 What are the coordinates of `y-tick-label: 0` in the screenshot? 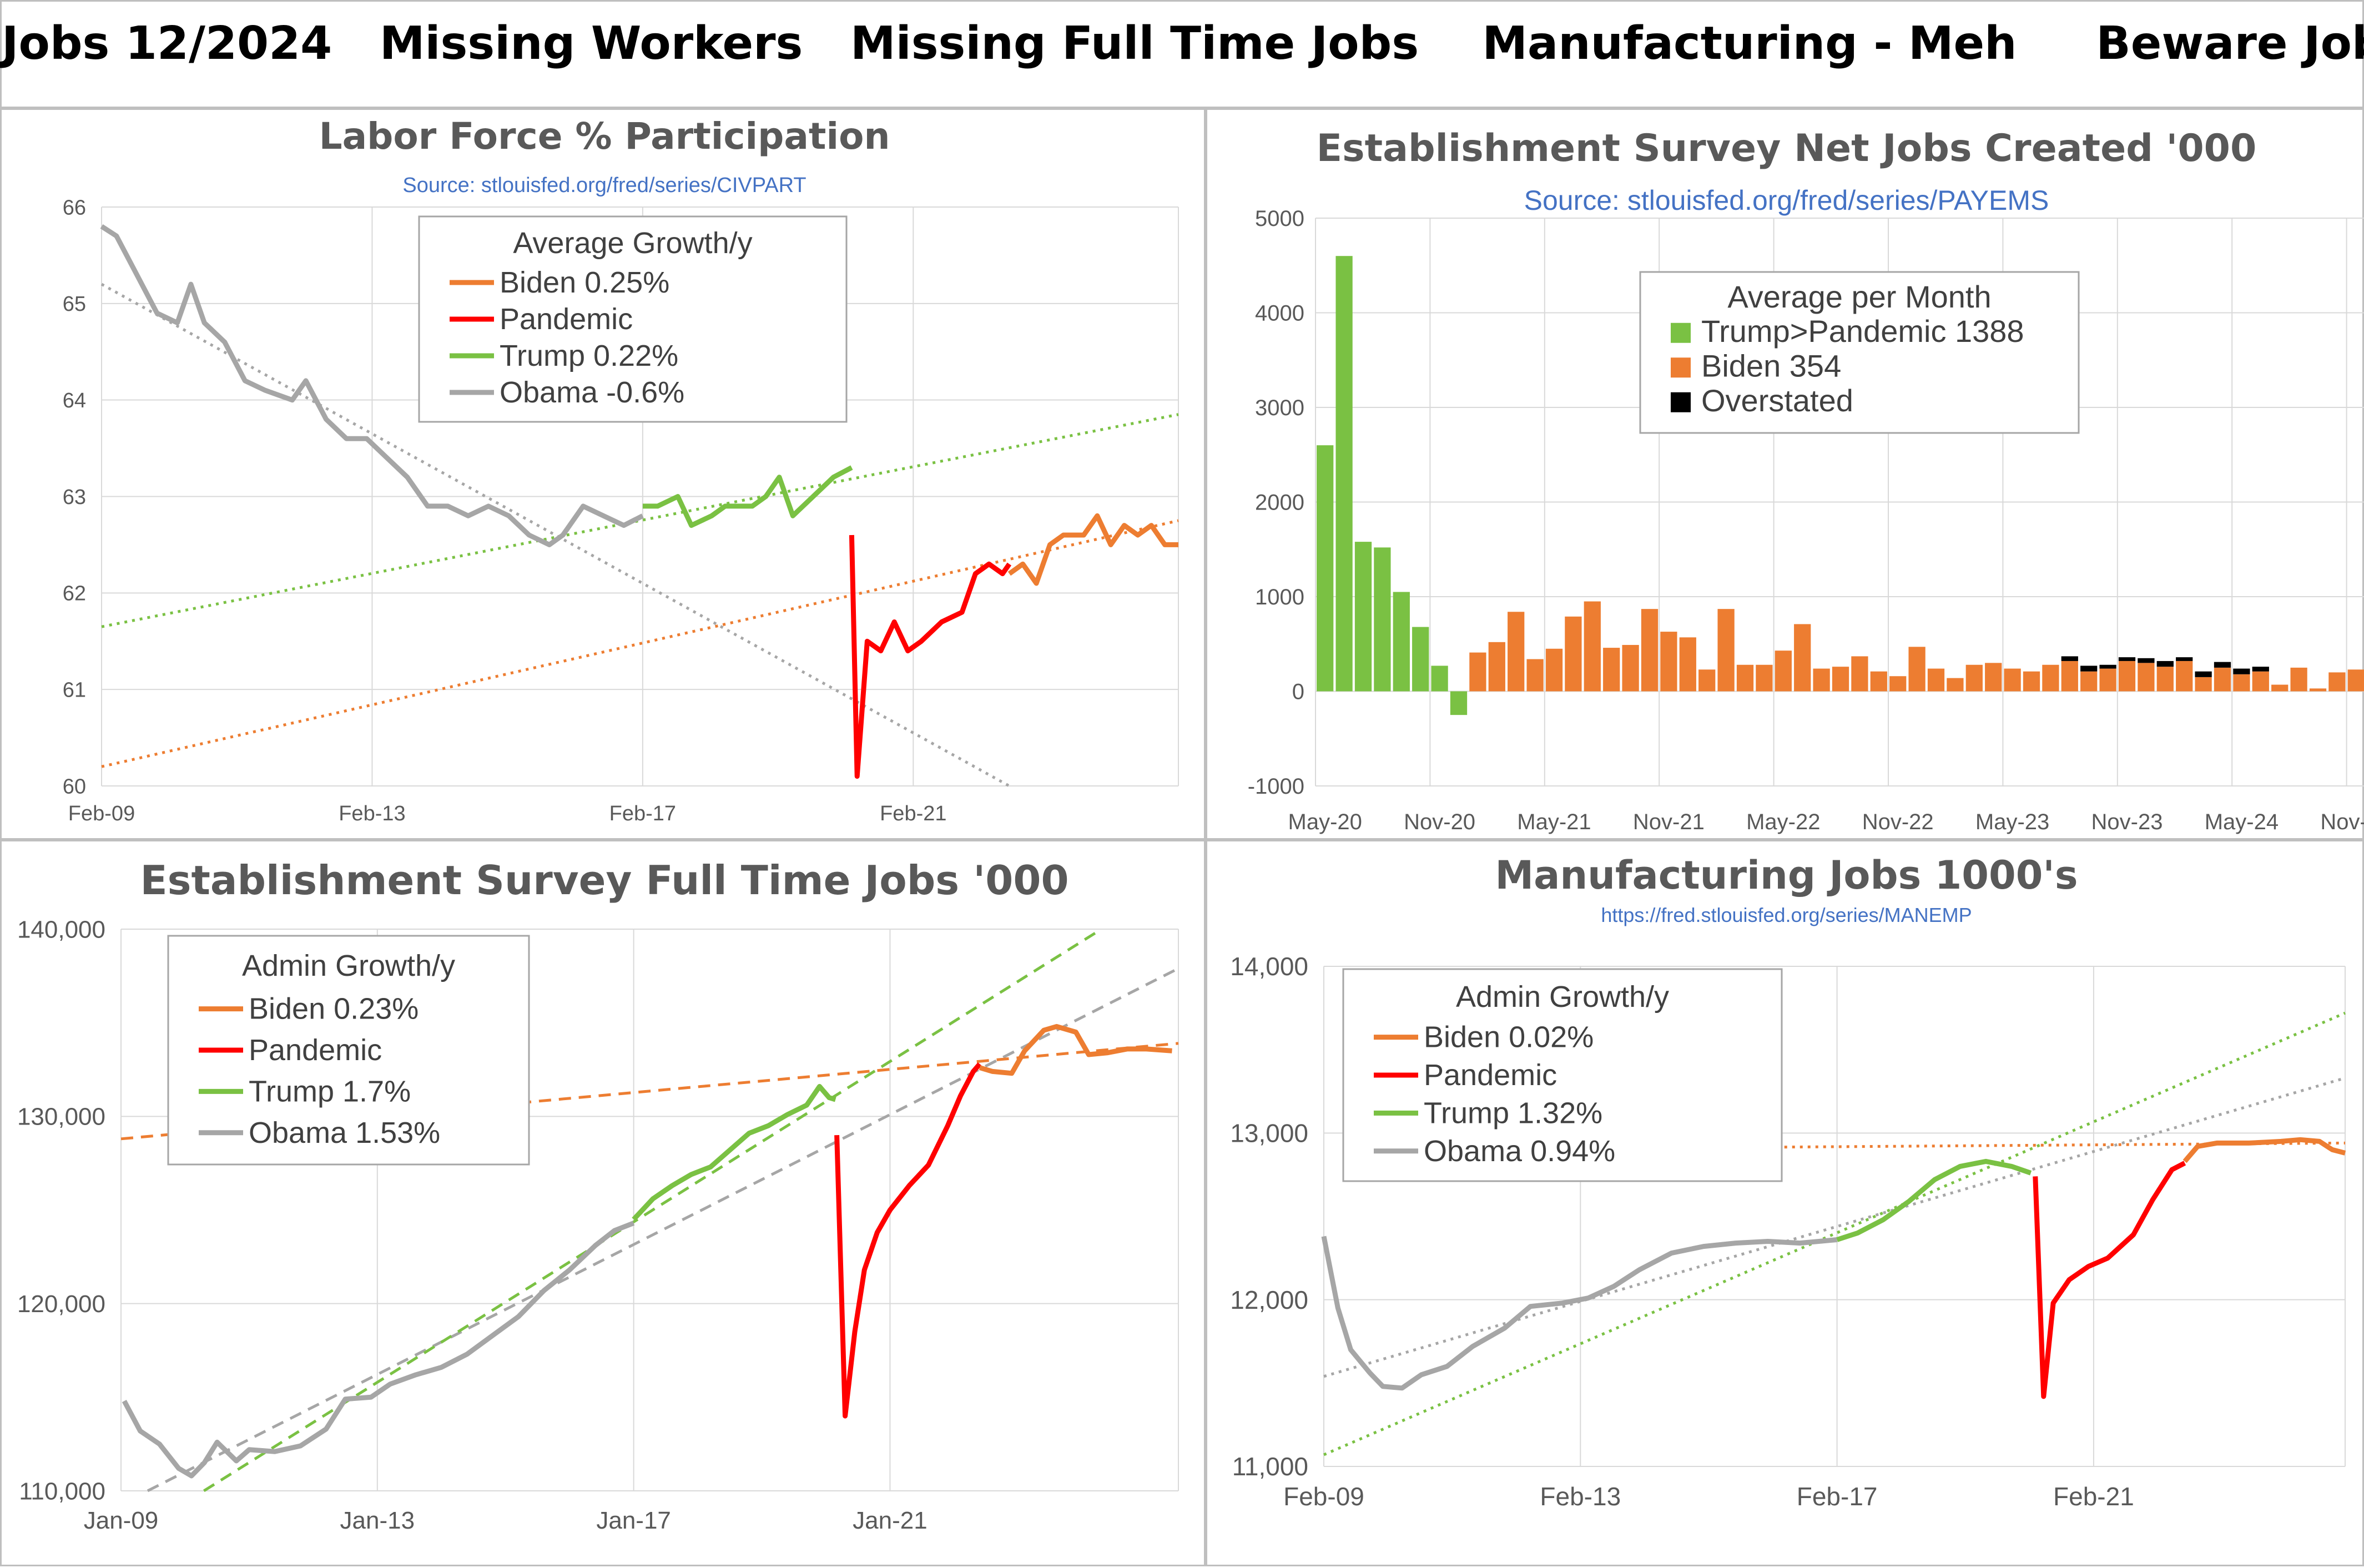 It's located at (1298, 692).